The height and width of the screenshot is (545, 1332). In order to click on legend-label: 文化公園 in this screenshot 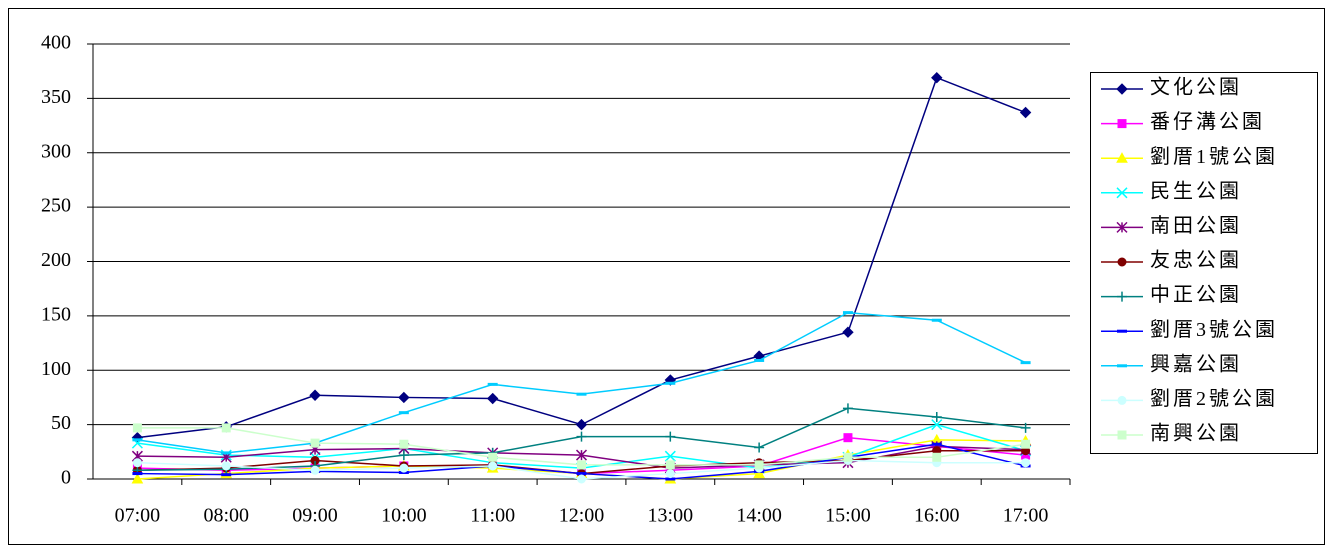, I will do `click(1196, 87)`.